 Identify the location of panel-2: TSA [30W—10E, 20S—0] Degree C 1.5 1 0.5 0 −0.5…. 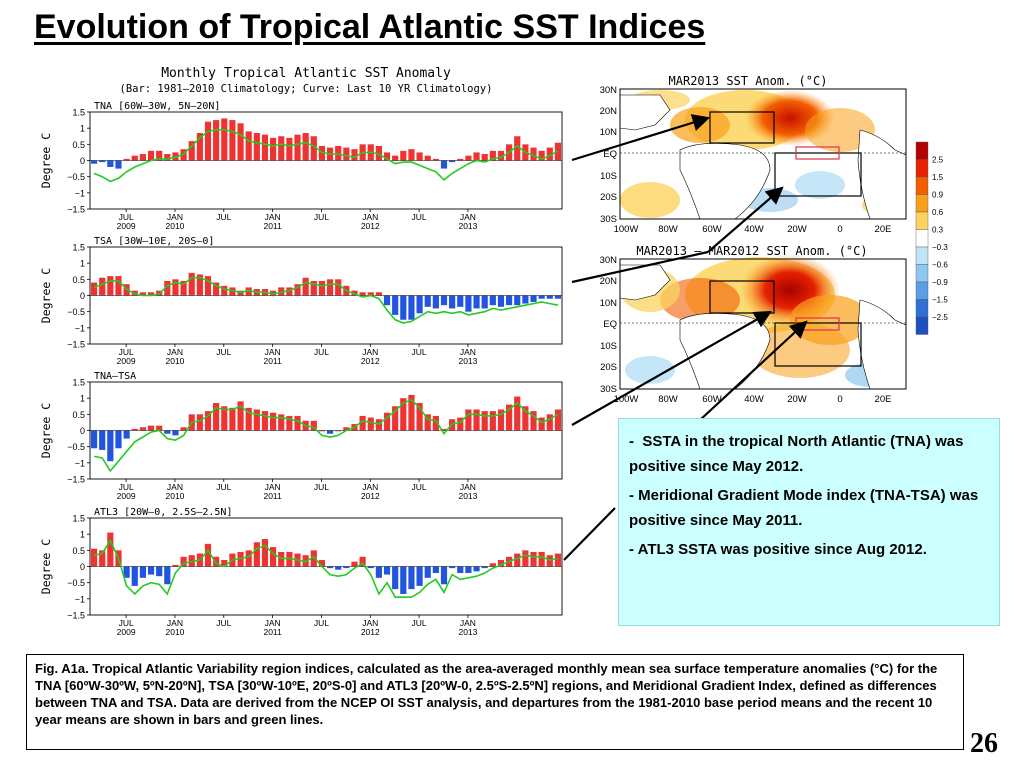
(301, 301).